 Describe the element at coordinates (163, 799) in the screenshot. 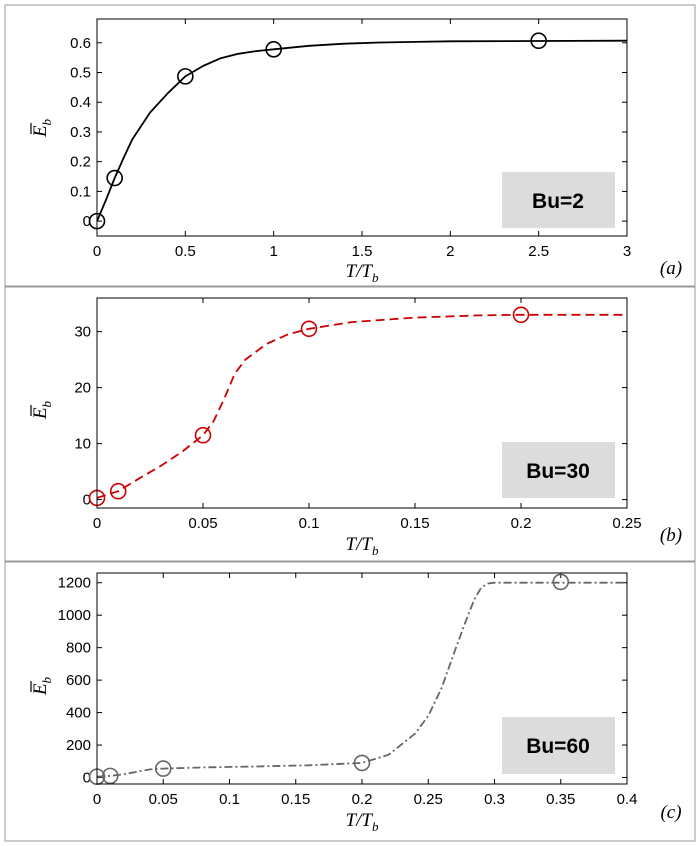

I see `panel-c-xtick-label: 0.05` at that location.